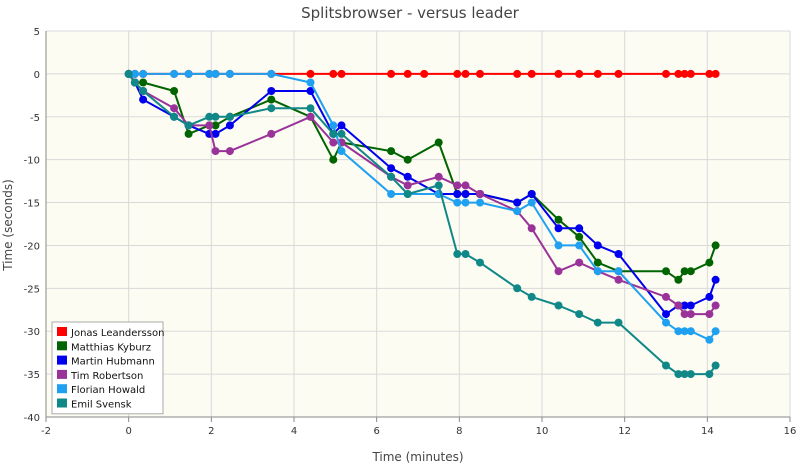 This screenshot has height=472, width=800. I want to click on legend-label: Jonas Leandersson, so click(117, 333).